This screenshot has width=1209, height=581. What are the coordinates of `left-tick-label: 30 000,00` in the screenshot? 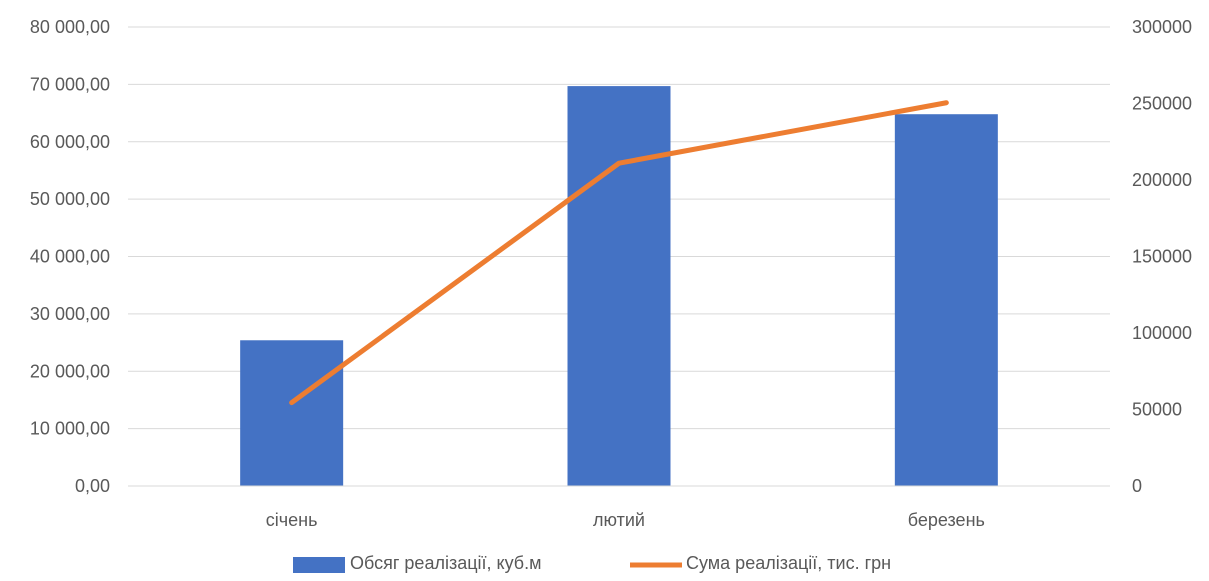 It's located at (70, 314).